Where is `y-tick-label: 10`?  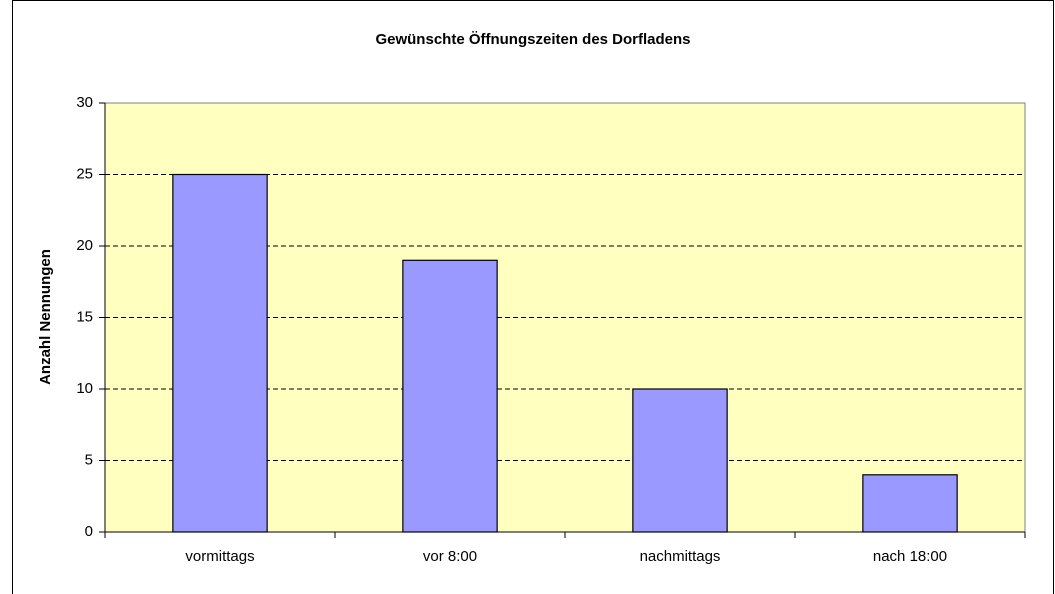 y-tick-label: 10 is located at coordinates (84, 388).